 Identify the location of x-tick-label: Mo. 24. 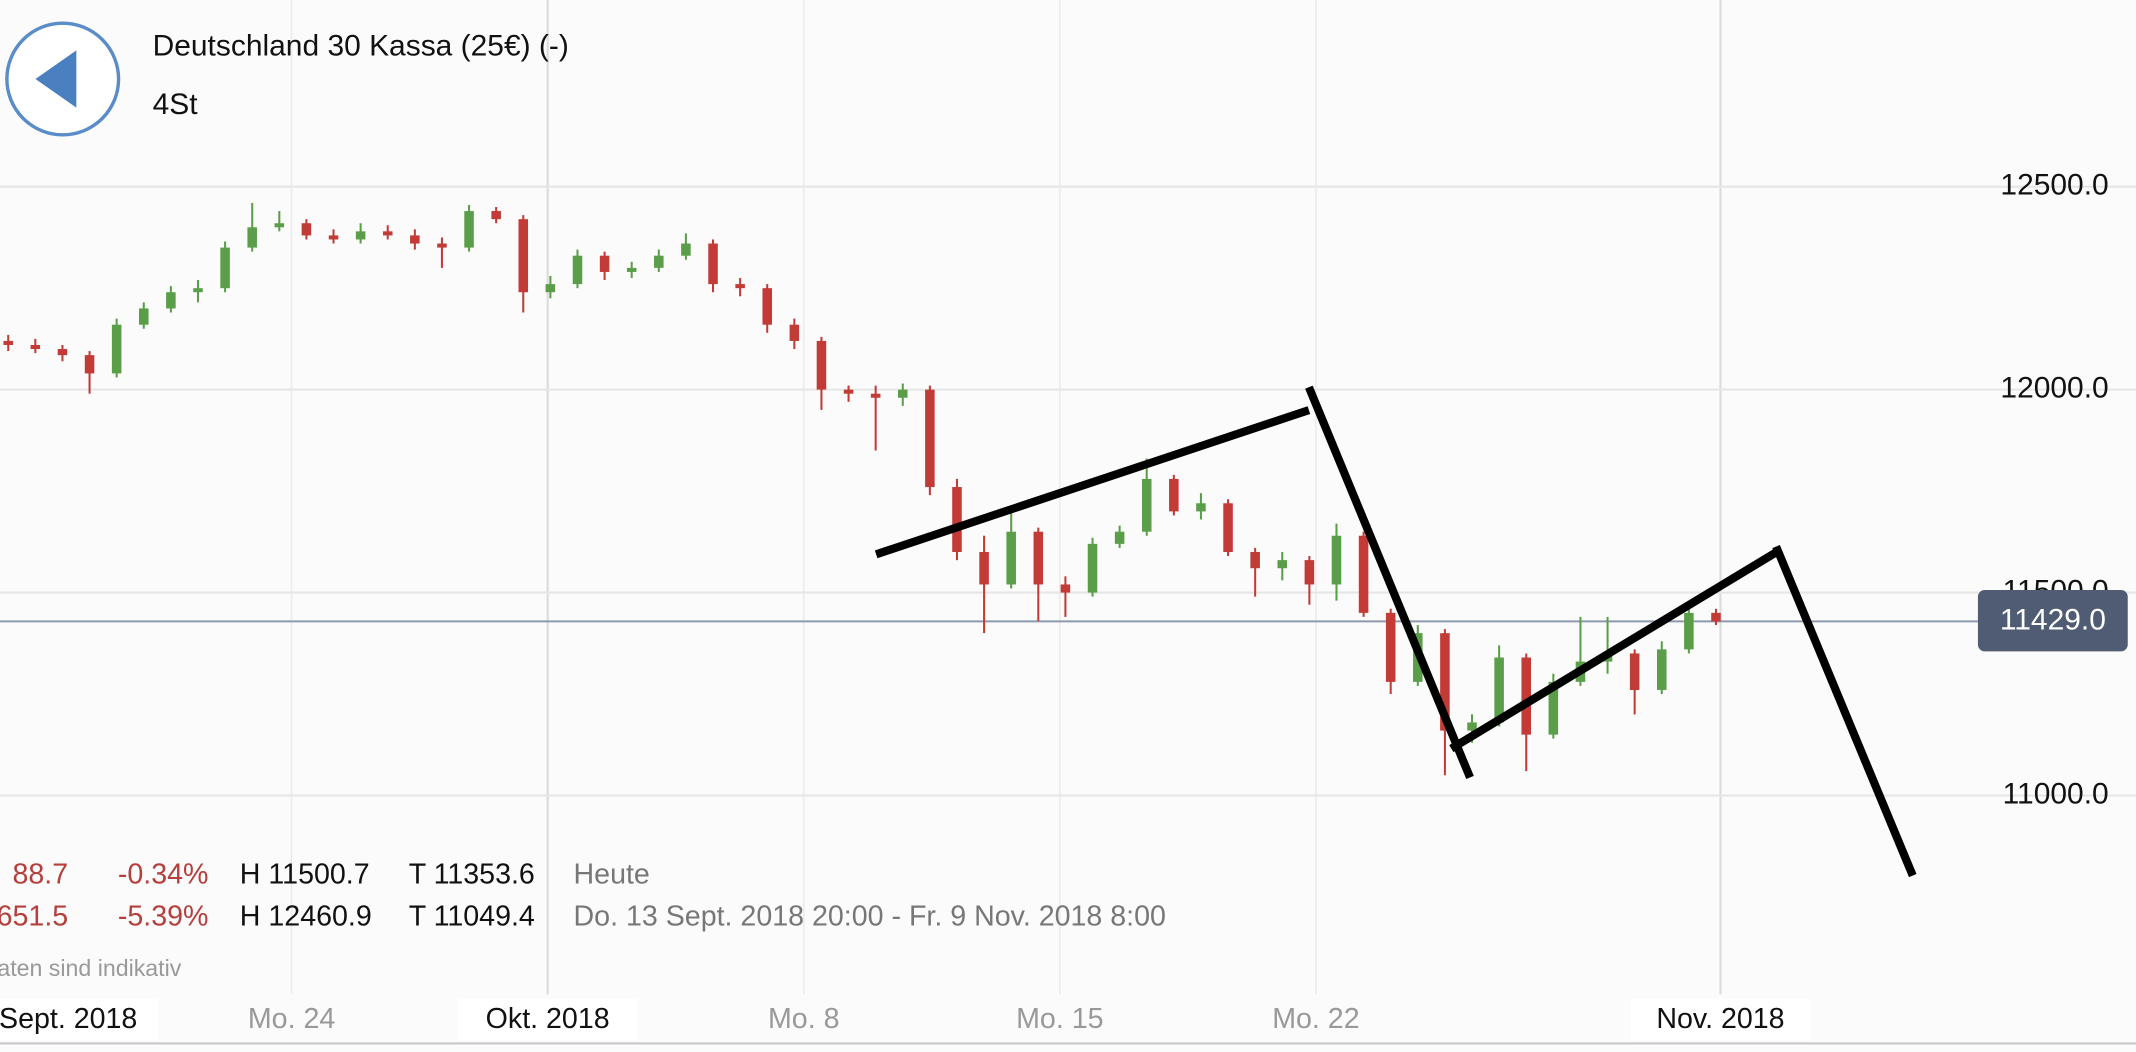
(292, 1019).